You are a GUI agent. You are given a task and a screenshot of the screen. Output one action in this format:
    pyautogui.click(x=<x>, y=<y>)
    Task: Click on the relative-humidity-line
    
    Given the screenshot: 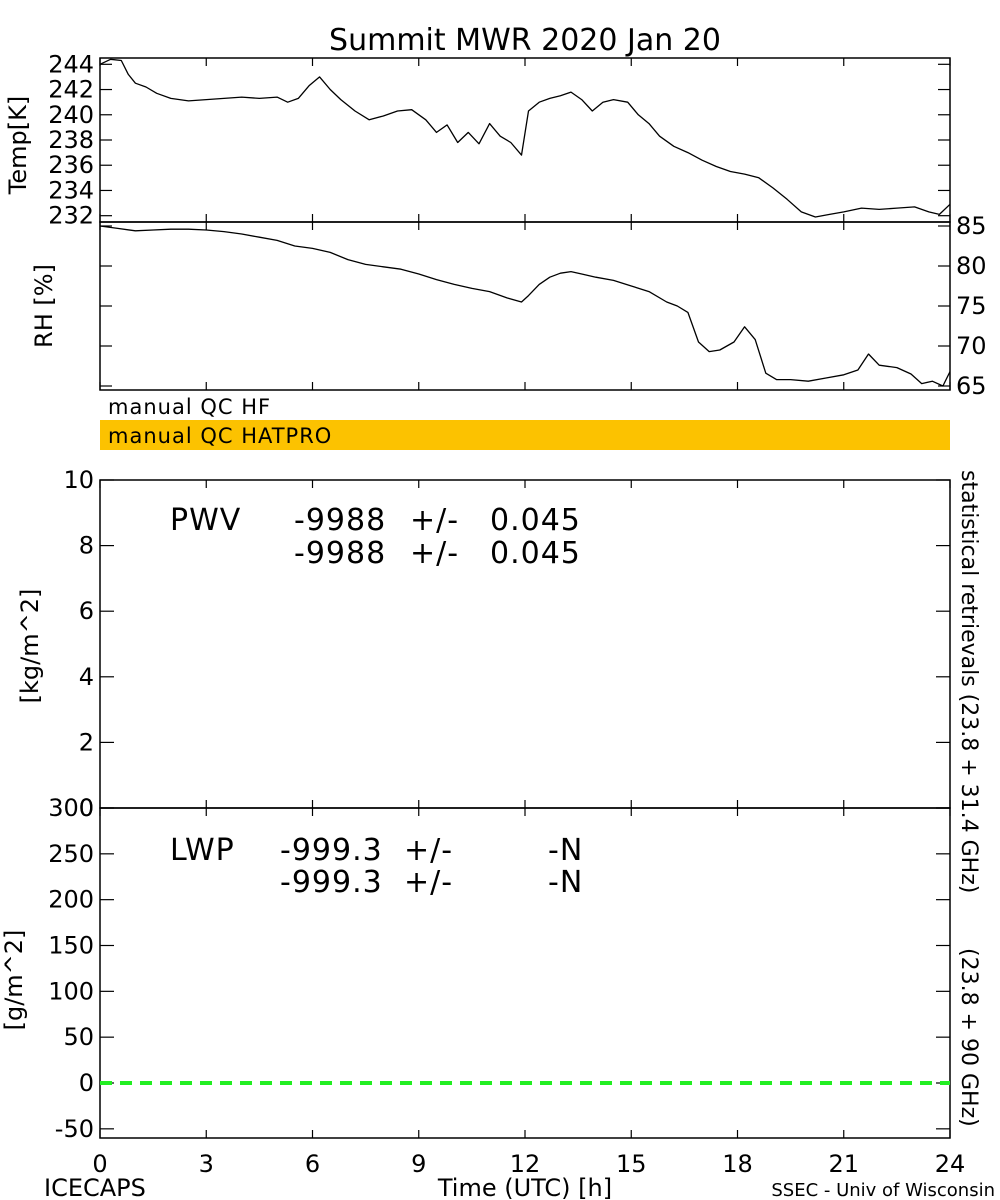 What is the action you would take?
    pyautogui.click(x=525, y=306)
    